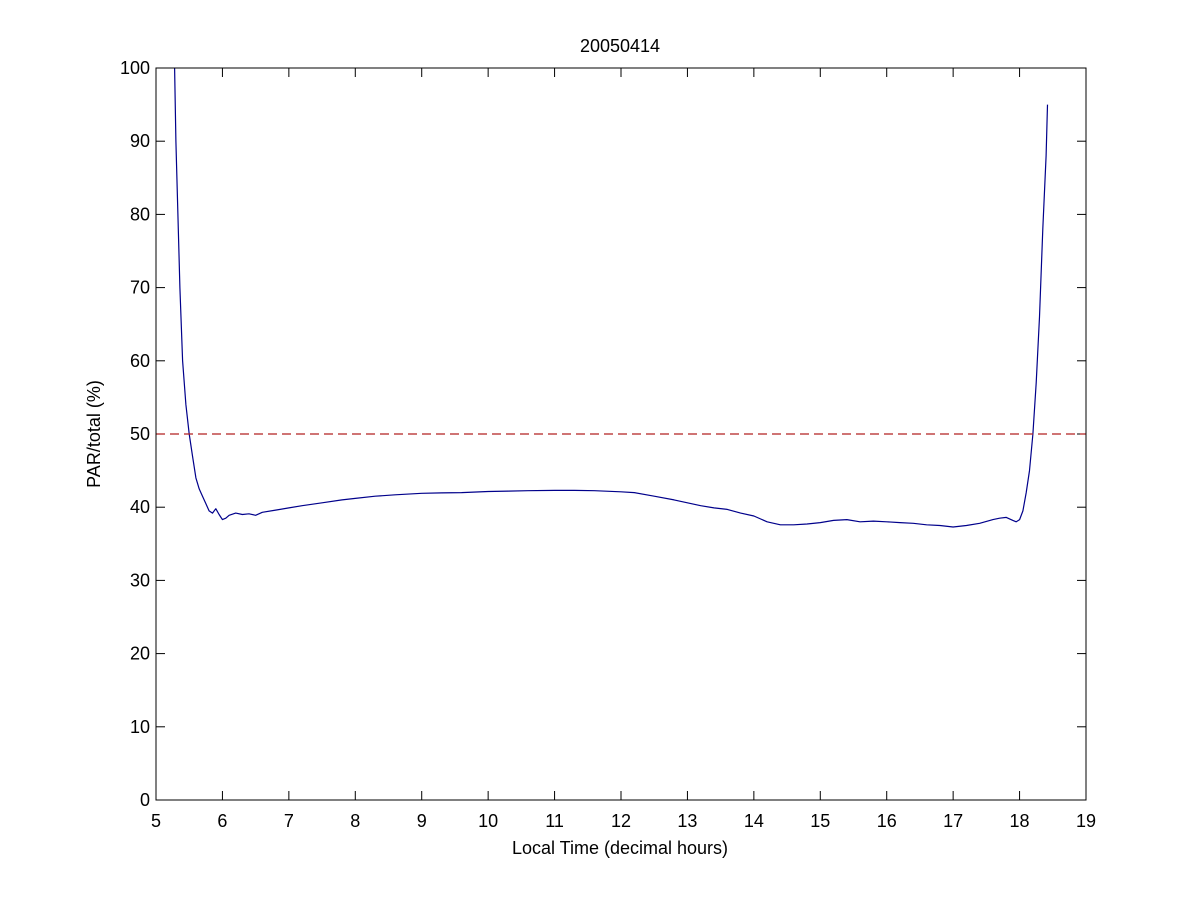  What do you see at coordinates (140, 434) in the screenshot?
I see `y-tick-label: 50` at bounding box center [140, 434].